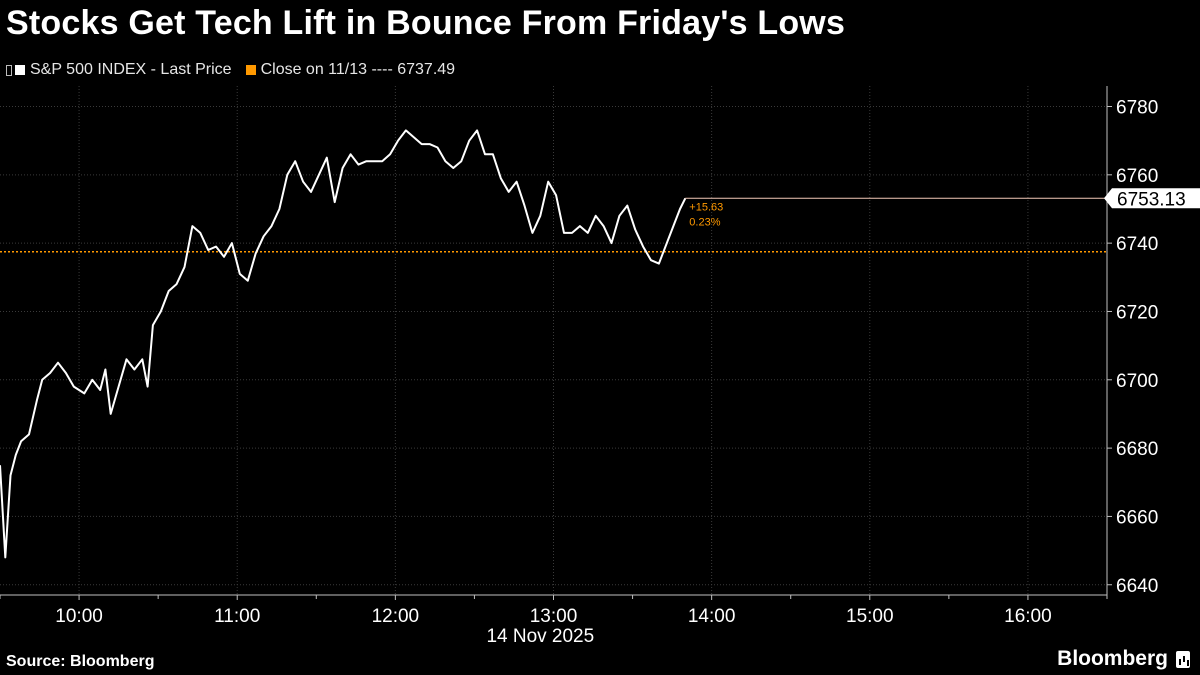  Describe the element at coordinates (131, 69) in the screenshot. I see `legend-label-price: S&P 500 INDEX - Last Price` at that location.